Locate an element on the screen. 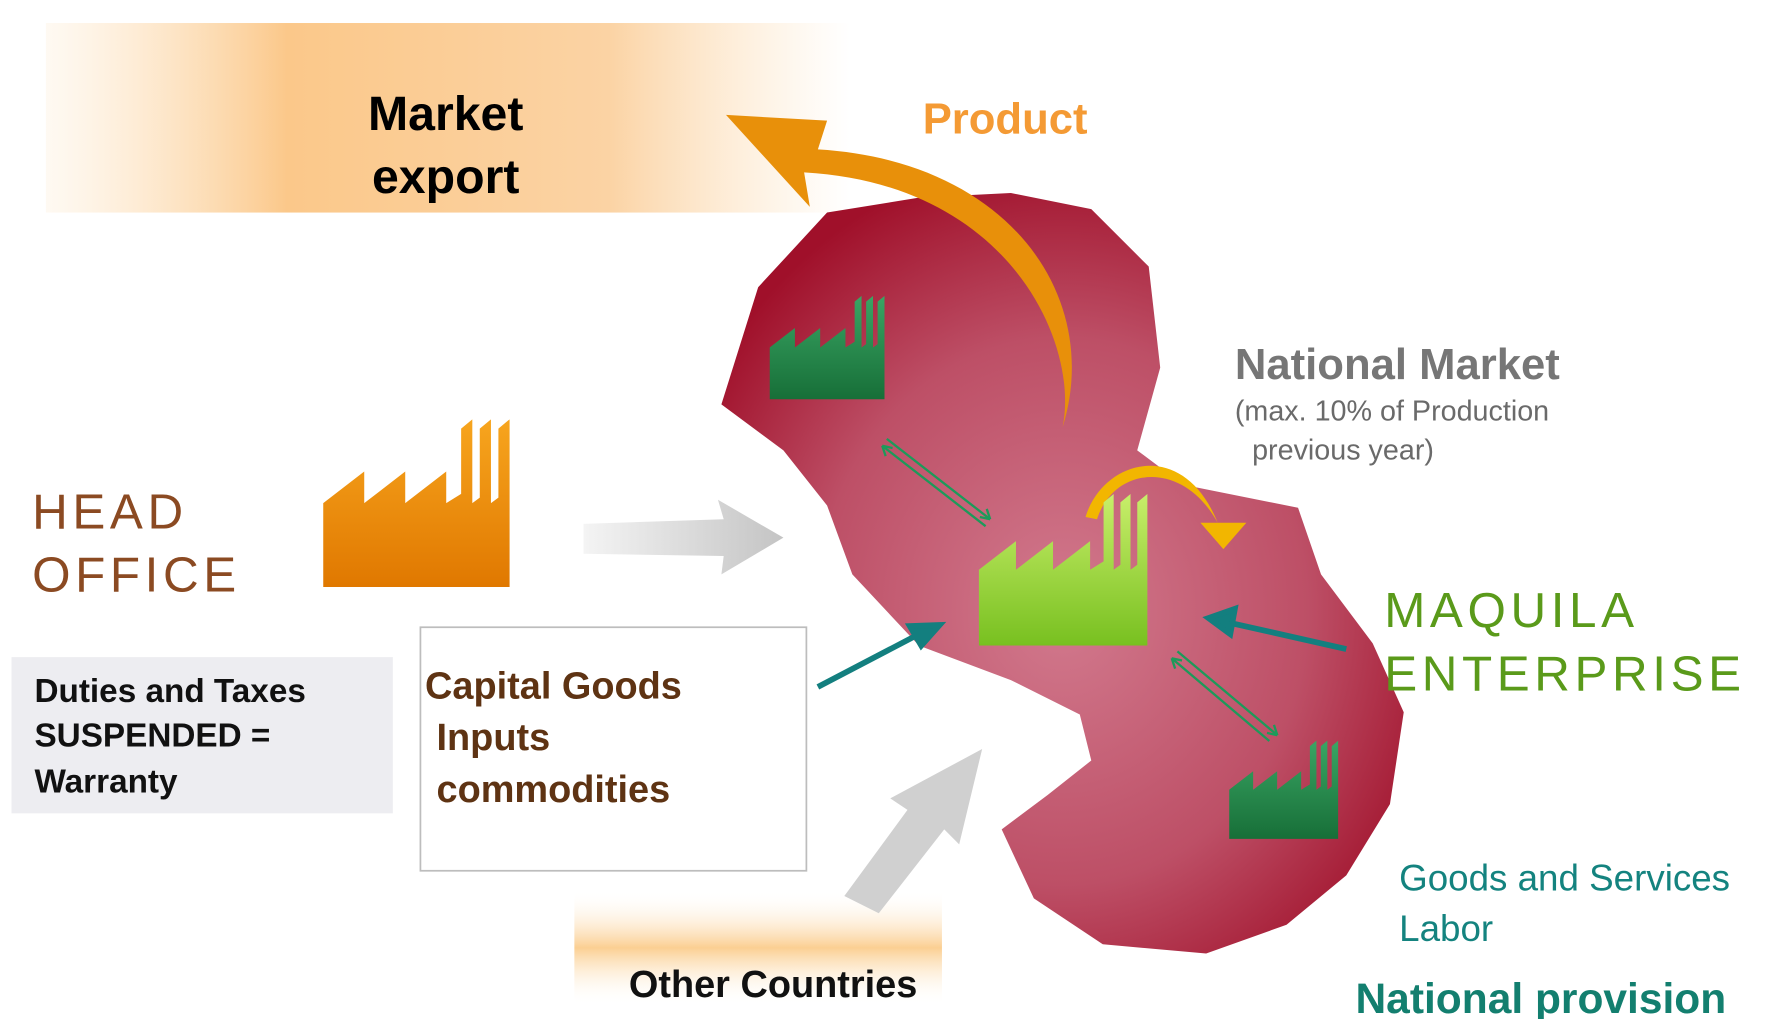 The image size is (1792, 1019). national-market-title: National Market is located at coordinates (1397, 364).